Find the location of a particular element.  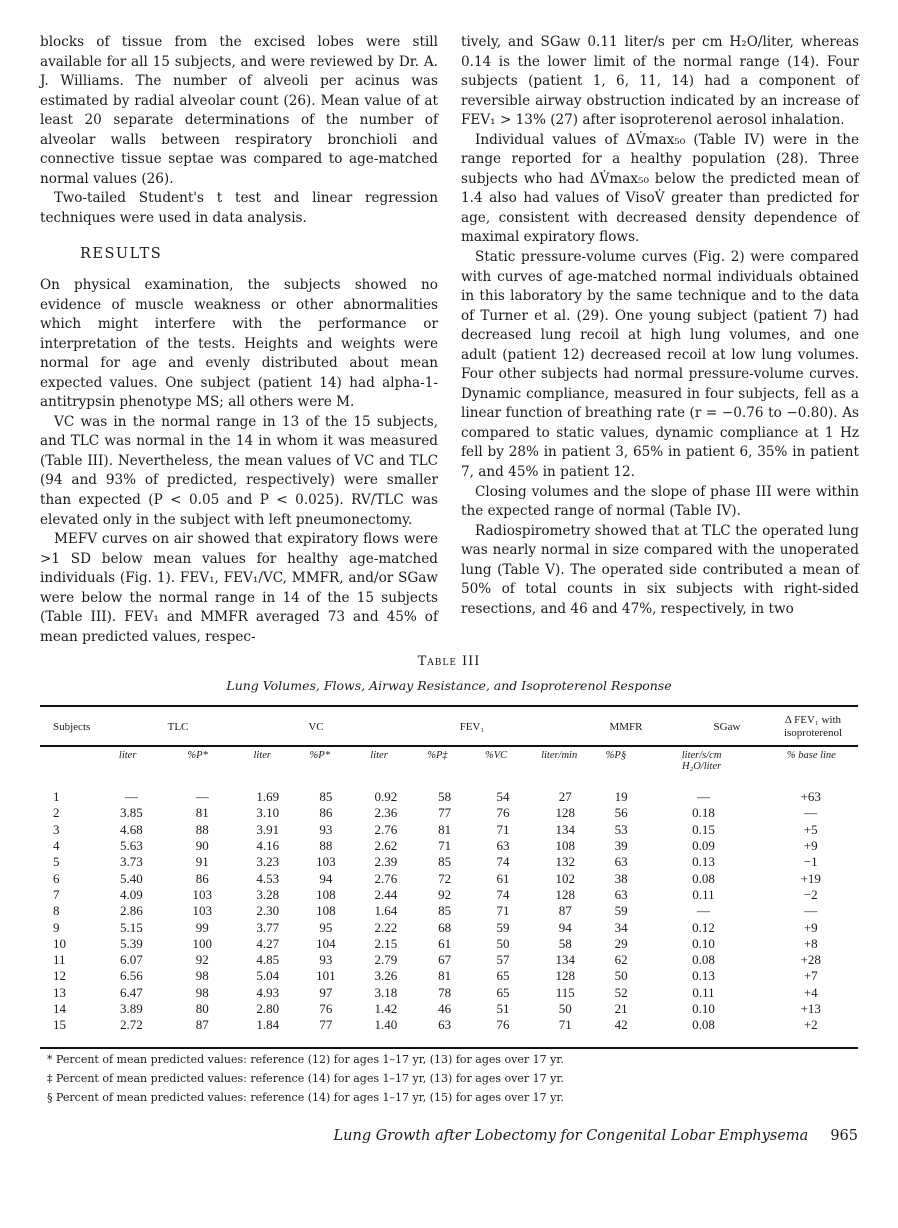

table-cell: 1.84 is located at coordinates (268, 1025).